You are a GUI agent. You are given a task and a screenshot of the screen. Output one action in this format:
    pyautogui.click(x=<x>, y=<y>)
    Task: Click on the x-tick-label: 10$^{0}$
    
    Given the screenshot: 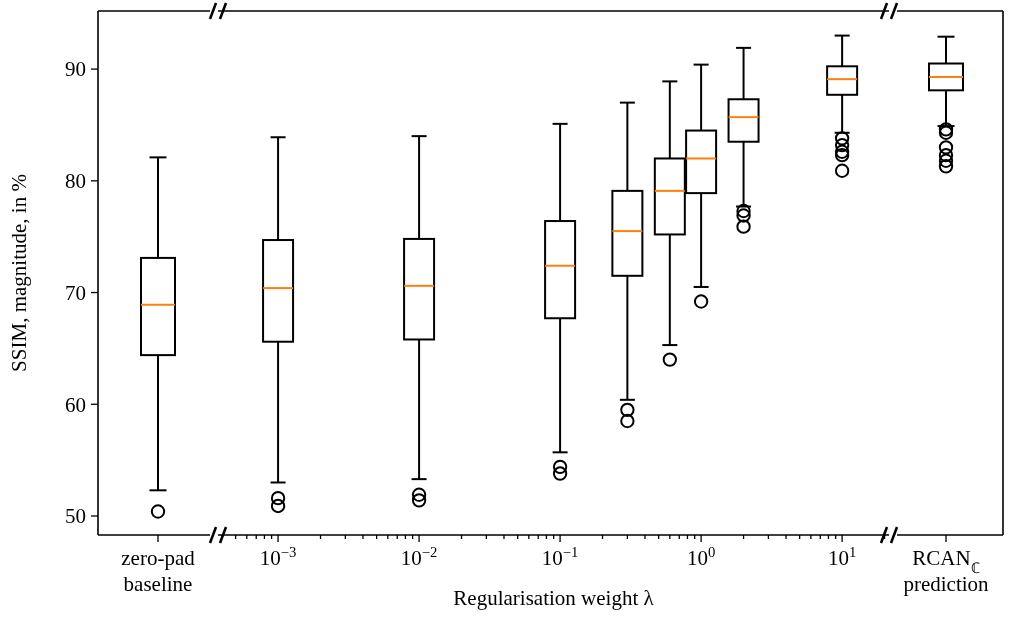 What is the action you would take?
    pyautogui.click(x=701, y=557)
    